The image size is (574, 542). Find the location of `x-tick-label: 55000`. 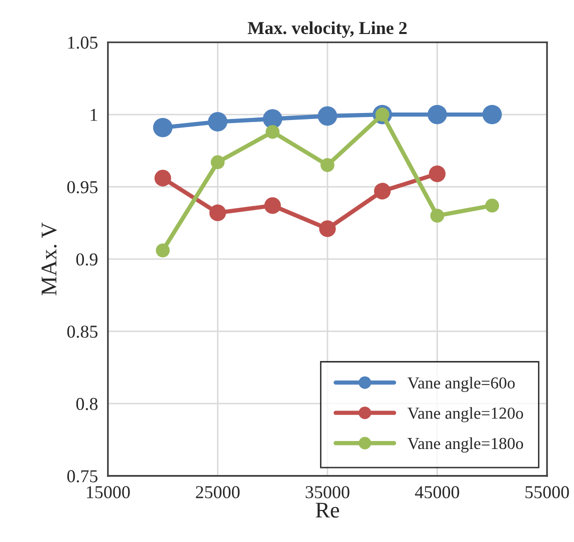

x-tick-label: 55000 is located at coordinates (547, 492).